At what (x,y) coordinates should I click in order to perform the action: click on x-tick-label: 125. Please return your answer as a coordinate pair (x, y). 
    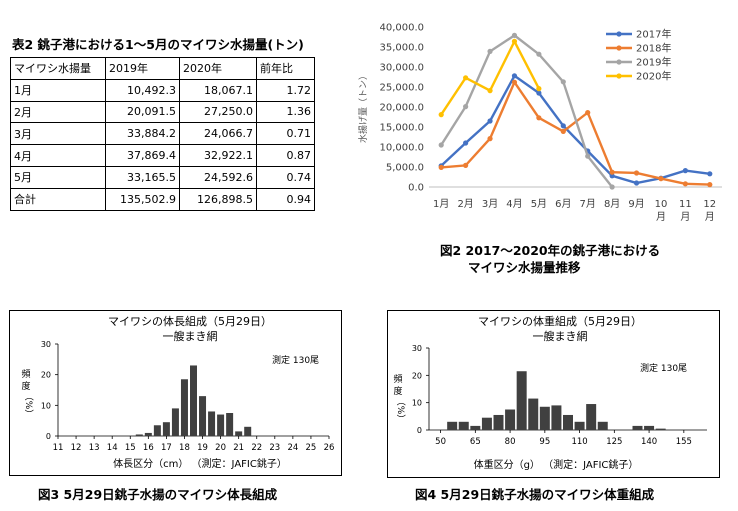
    Looking at the image, I should click on (614, 442).